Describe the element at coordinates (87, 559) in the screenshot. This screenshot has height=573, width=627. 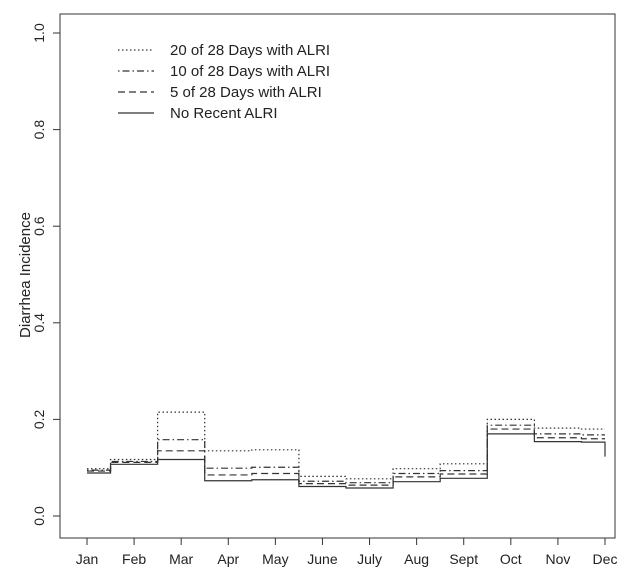
I see `x-tick-label: Jan` at that location.